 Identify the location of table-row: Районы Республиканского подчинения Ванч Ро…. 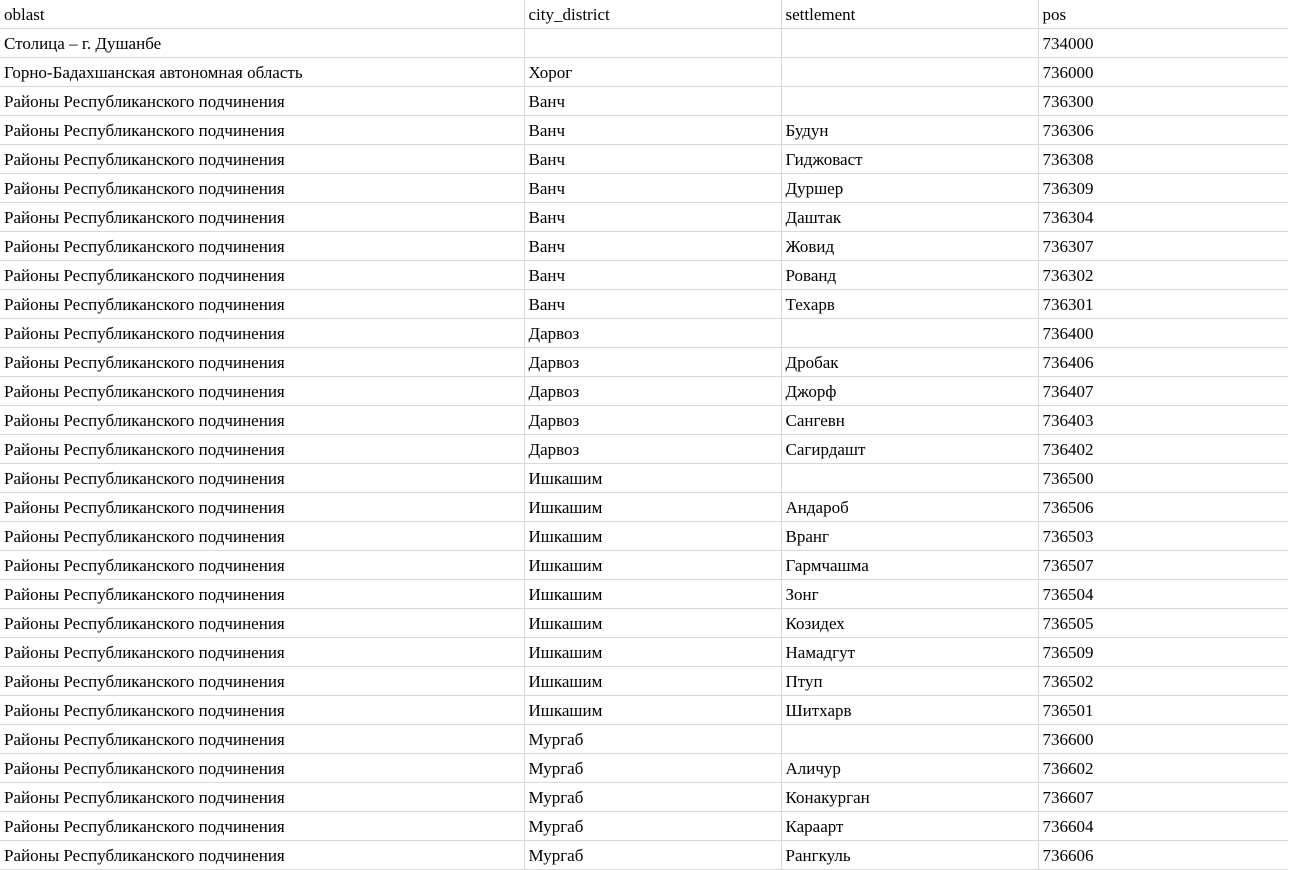
(644, 275).